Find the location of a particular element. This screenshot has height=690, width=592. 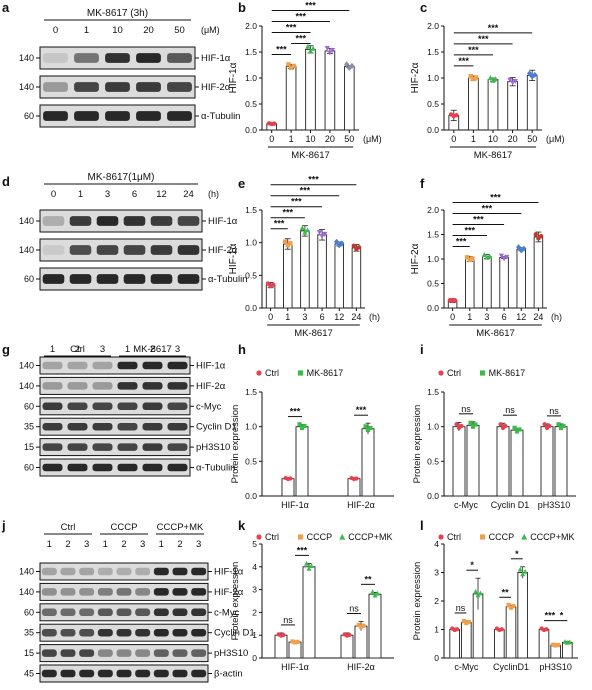

y-tick-label: 0 is located at coordinates (254, 658).